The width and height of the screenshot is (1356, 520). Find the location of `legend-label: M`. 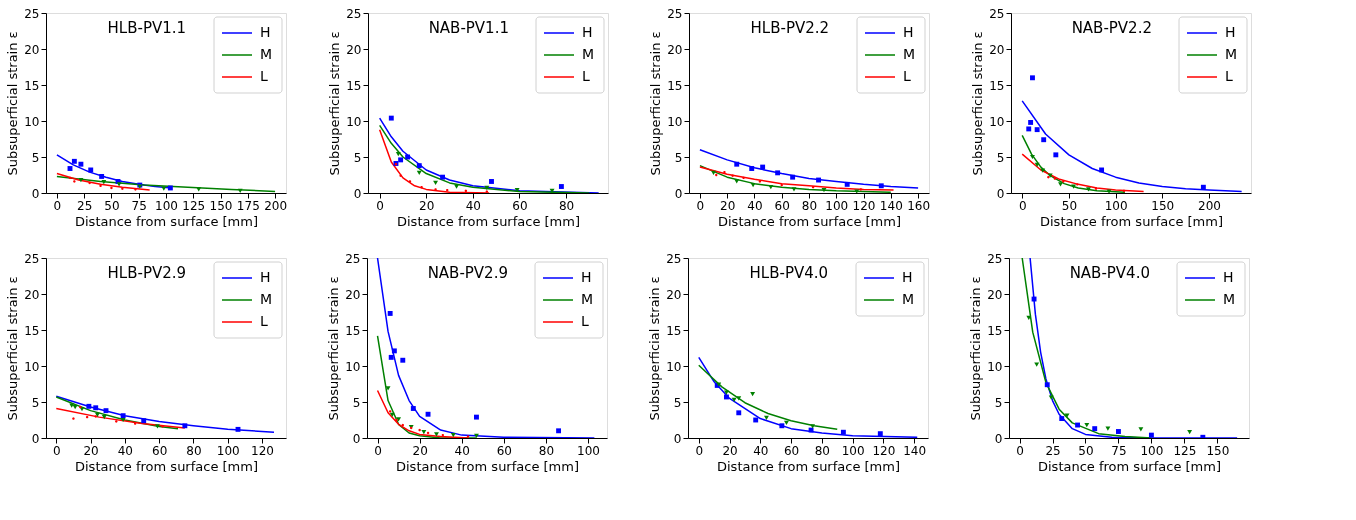

legend-label: M is located at coordinates (587, 299).